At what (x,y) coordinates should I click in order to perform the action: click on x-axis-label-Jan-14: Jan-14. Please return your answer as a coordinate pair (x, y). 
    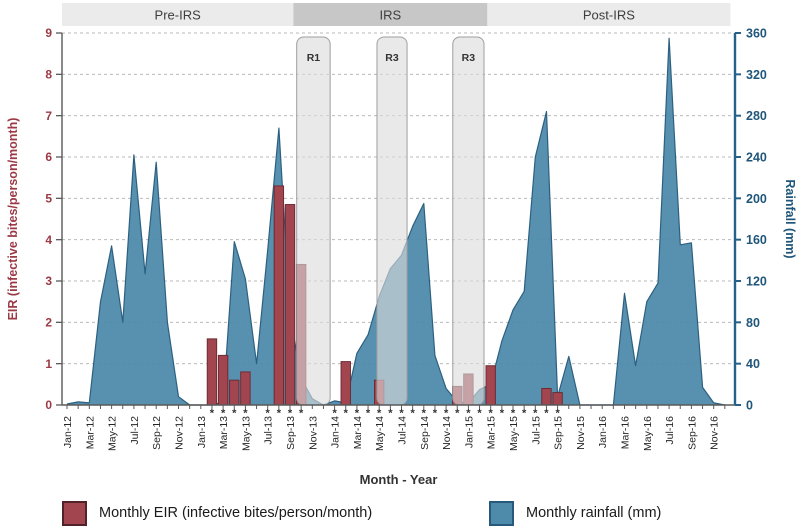
    Looking at the image, I should click on (336, 432).